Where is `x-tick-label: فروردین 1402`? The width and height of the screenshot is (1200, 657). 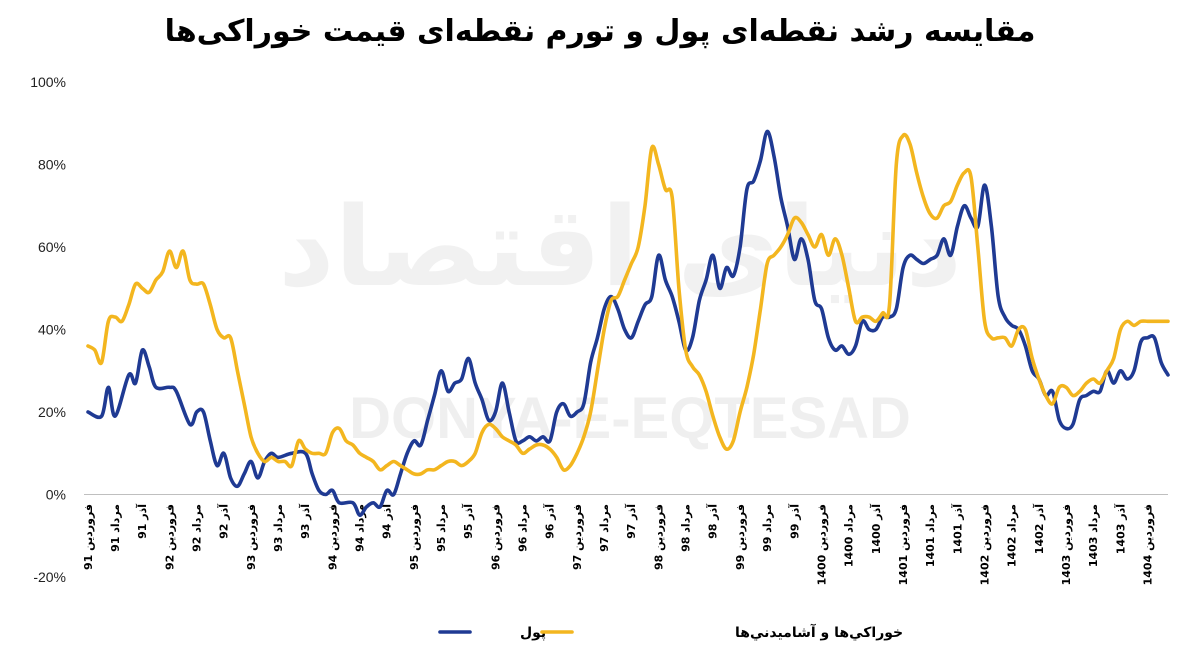 x-tick-label: فروردین 1402 is located at coordinates (984, 544).